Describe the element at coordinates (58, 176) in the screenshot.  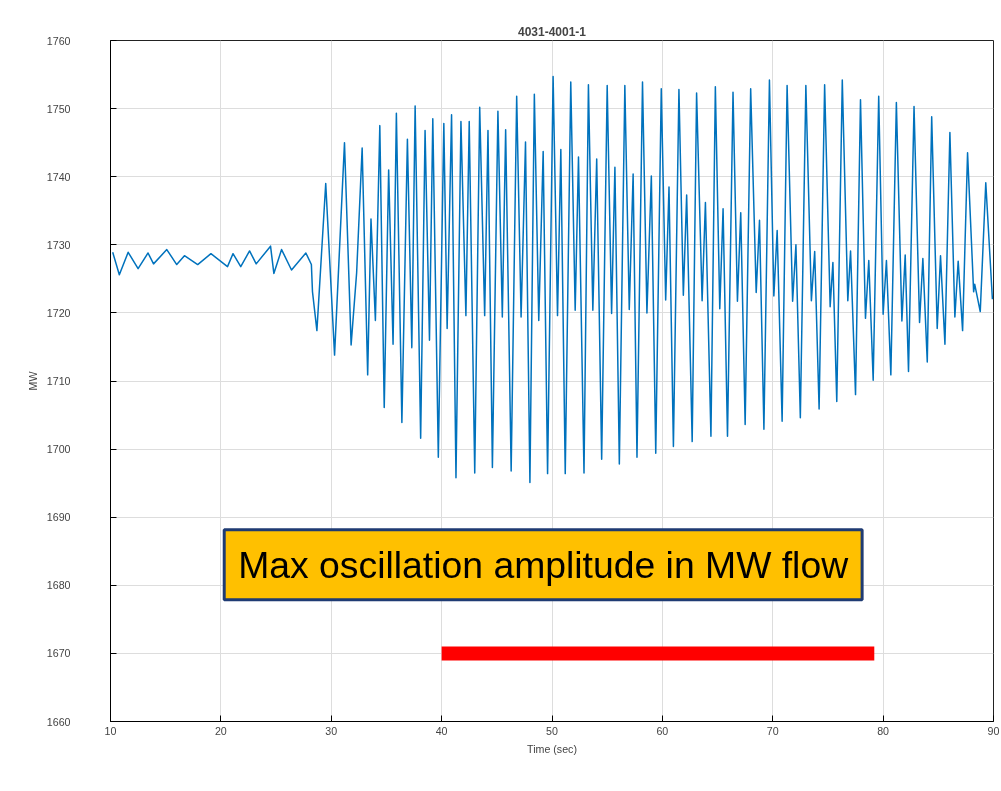
I see `y-tick-label: 1740` at that location.